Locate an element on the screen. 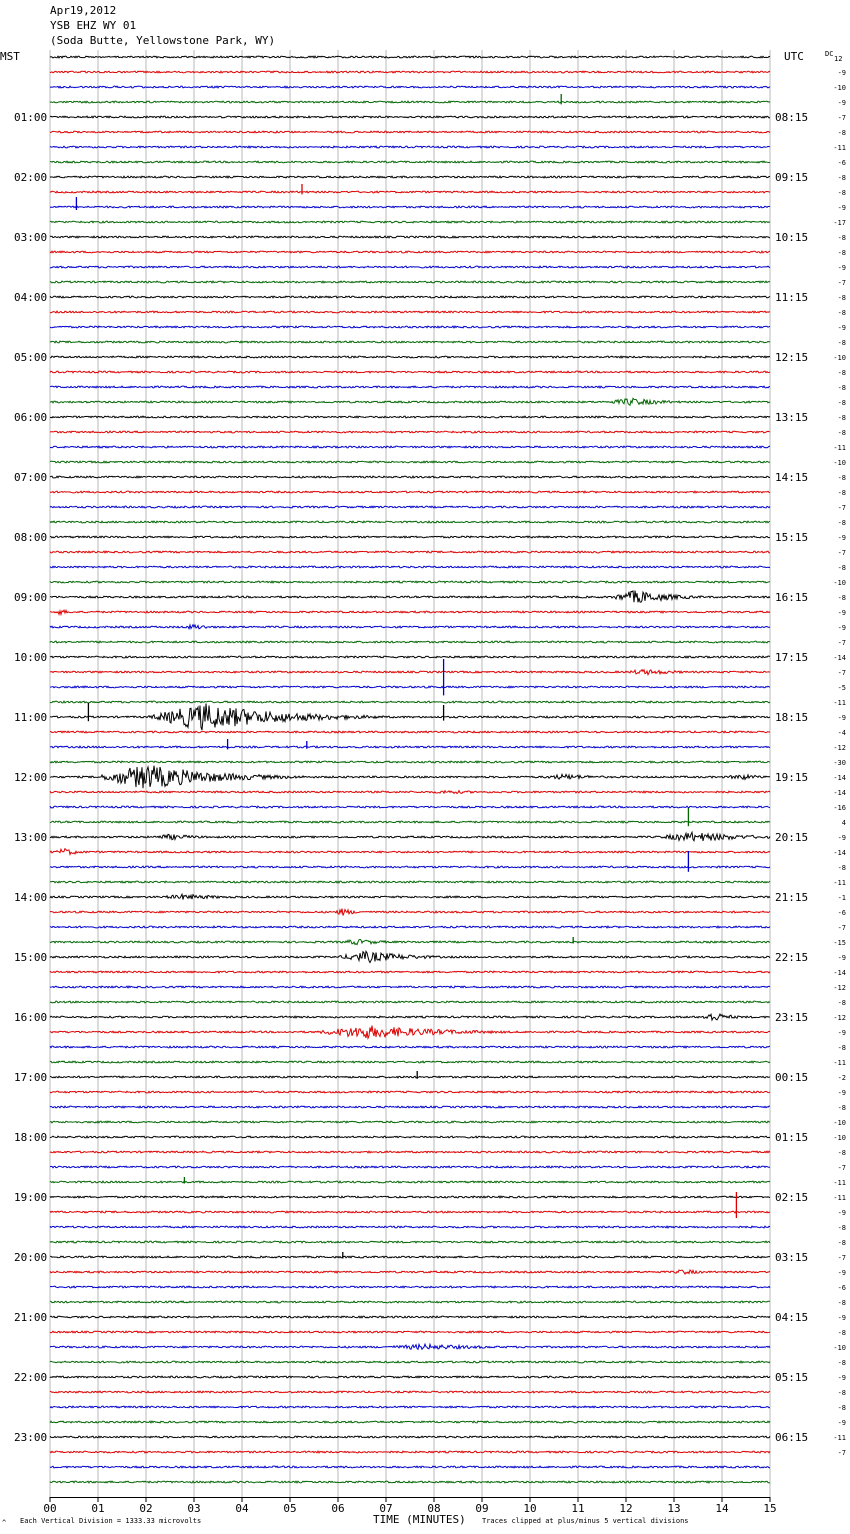 Image resolution: width=850 pixels, height=1534 pixels. dc-offset-label: -6 is located at coordinates (842, 163).